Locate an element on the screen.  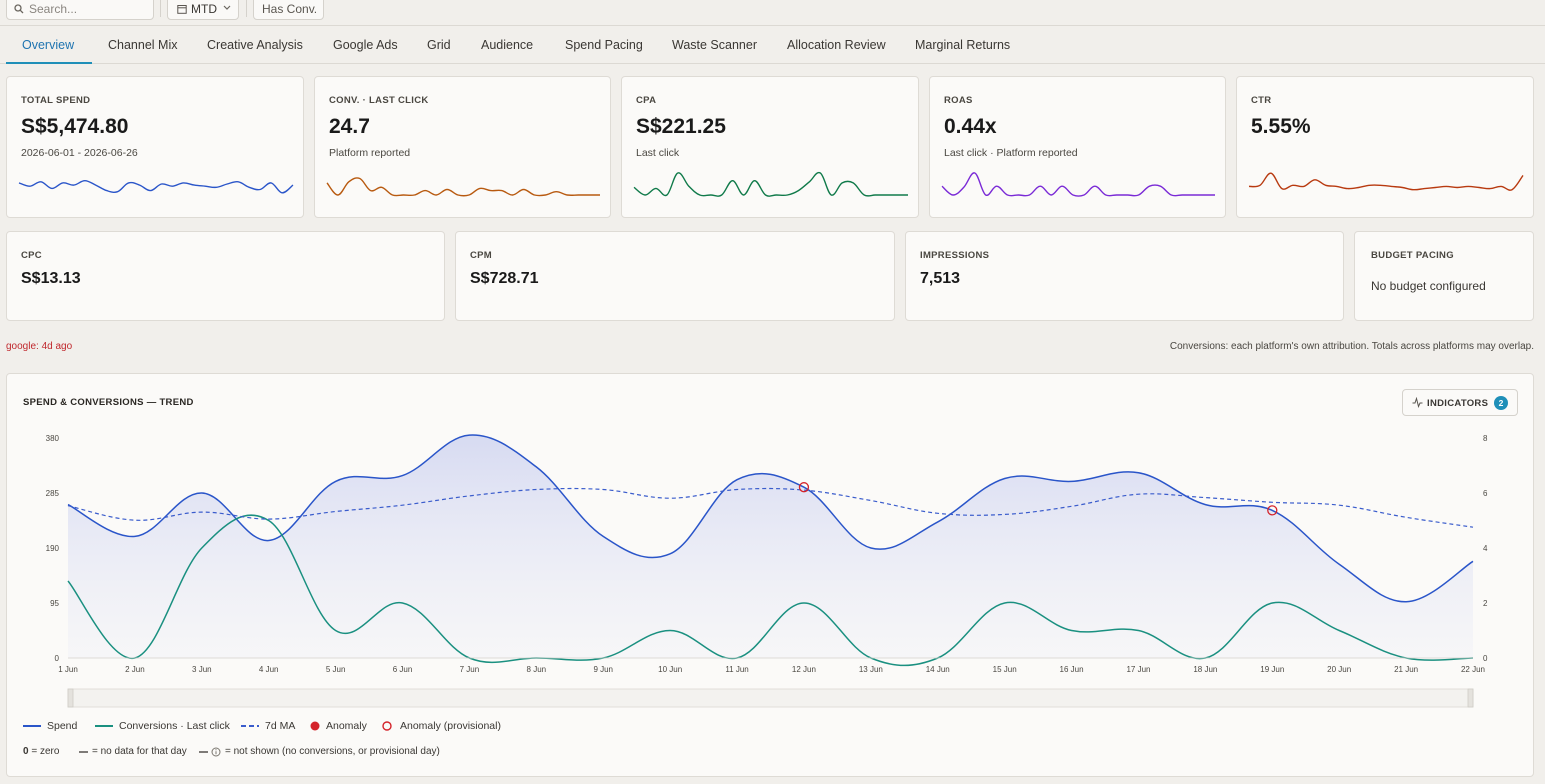
kpi-value: S$728.71 is located at coordinates (504, 278).